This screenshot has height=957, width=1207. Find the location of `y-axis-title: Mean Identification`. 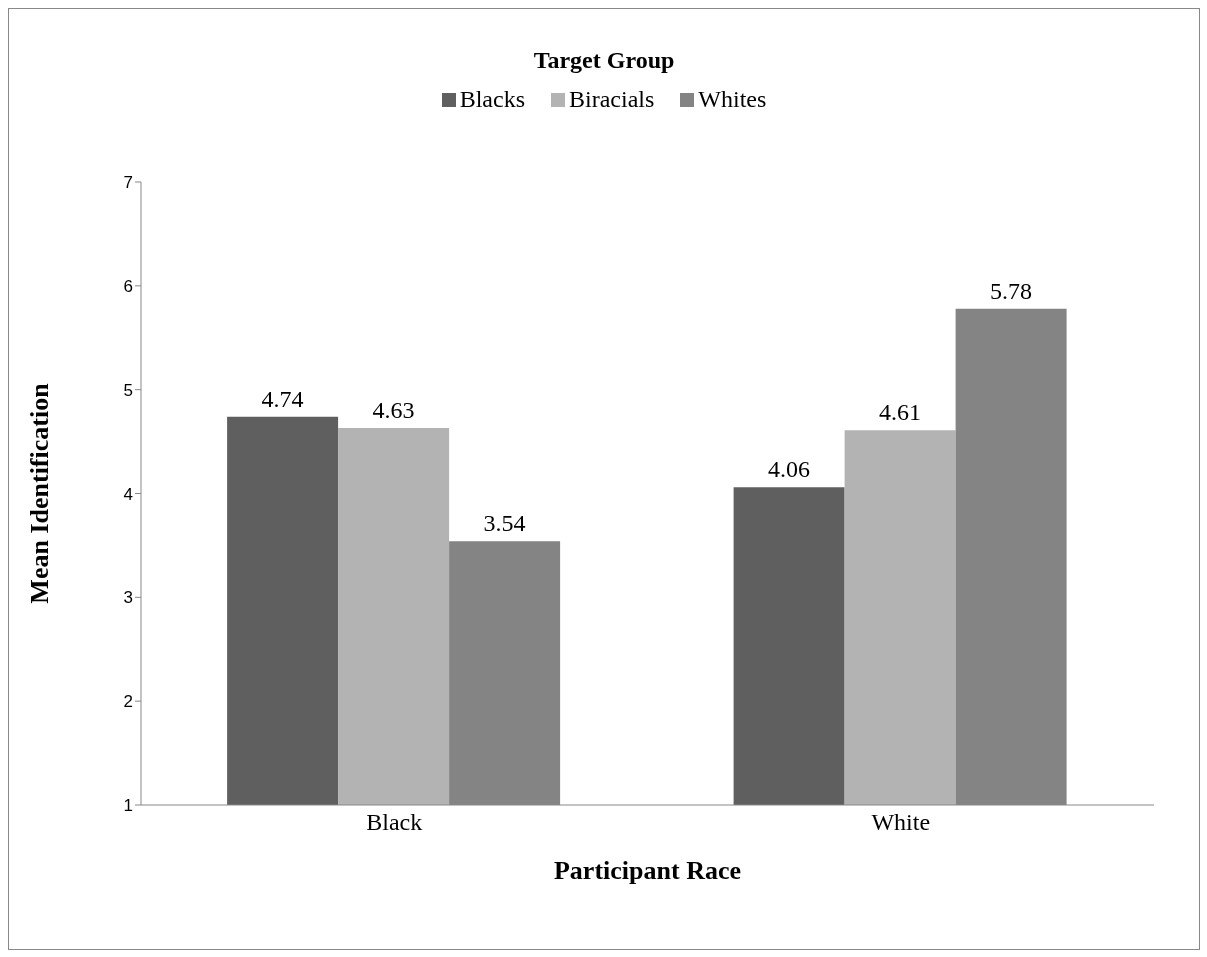

y-axis-title: Mean Identification is located at coordinates (40, 493).